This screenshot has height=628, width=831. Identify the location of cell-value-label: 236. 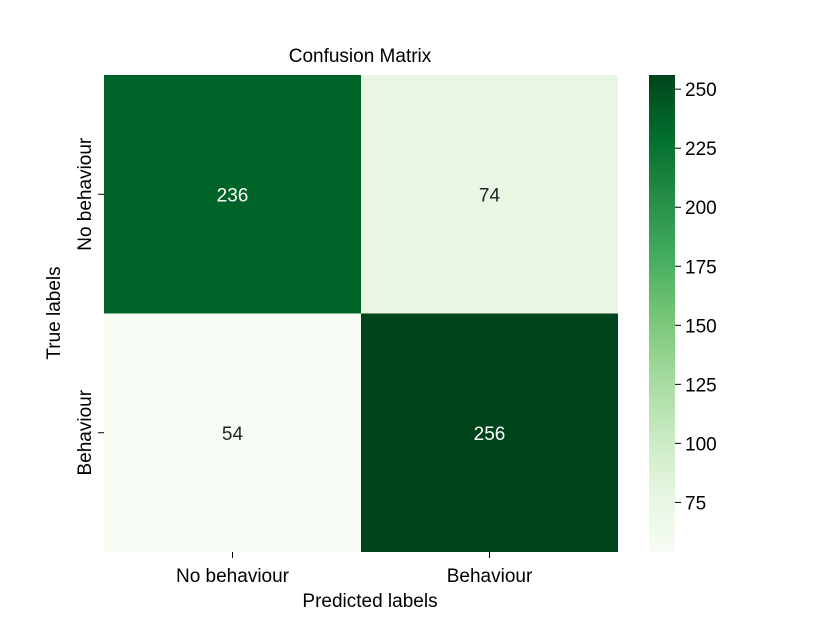
(233, 195).